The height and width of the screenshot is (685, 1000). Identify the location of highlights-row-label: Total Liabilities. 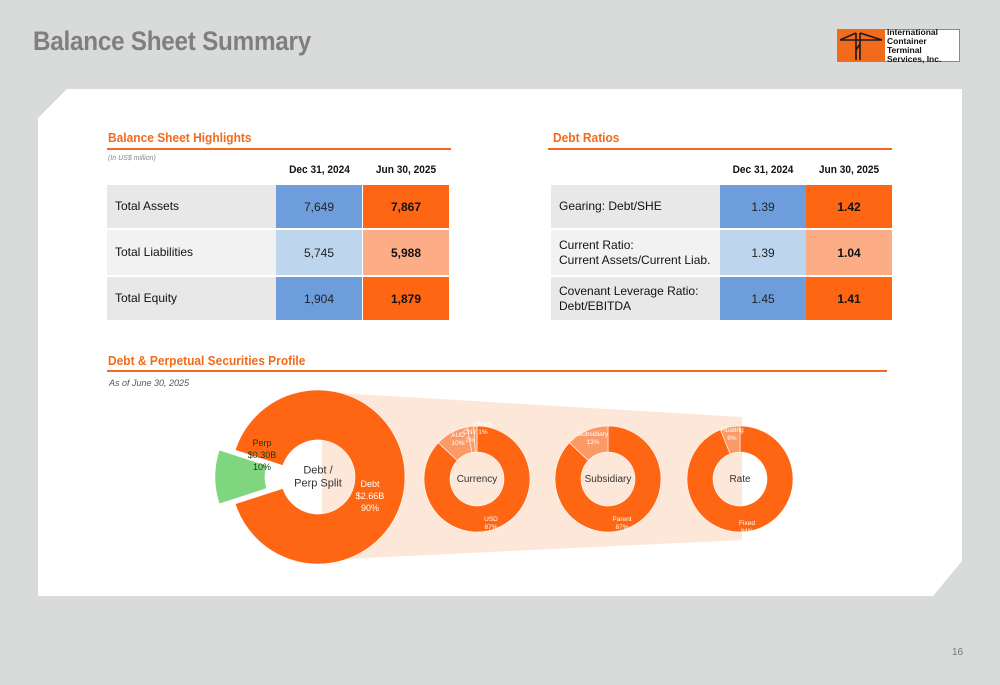
(191, 252).